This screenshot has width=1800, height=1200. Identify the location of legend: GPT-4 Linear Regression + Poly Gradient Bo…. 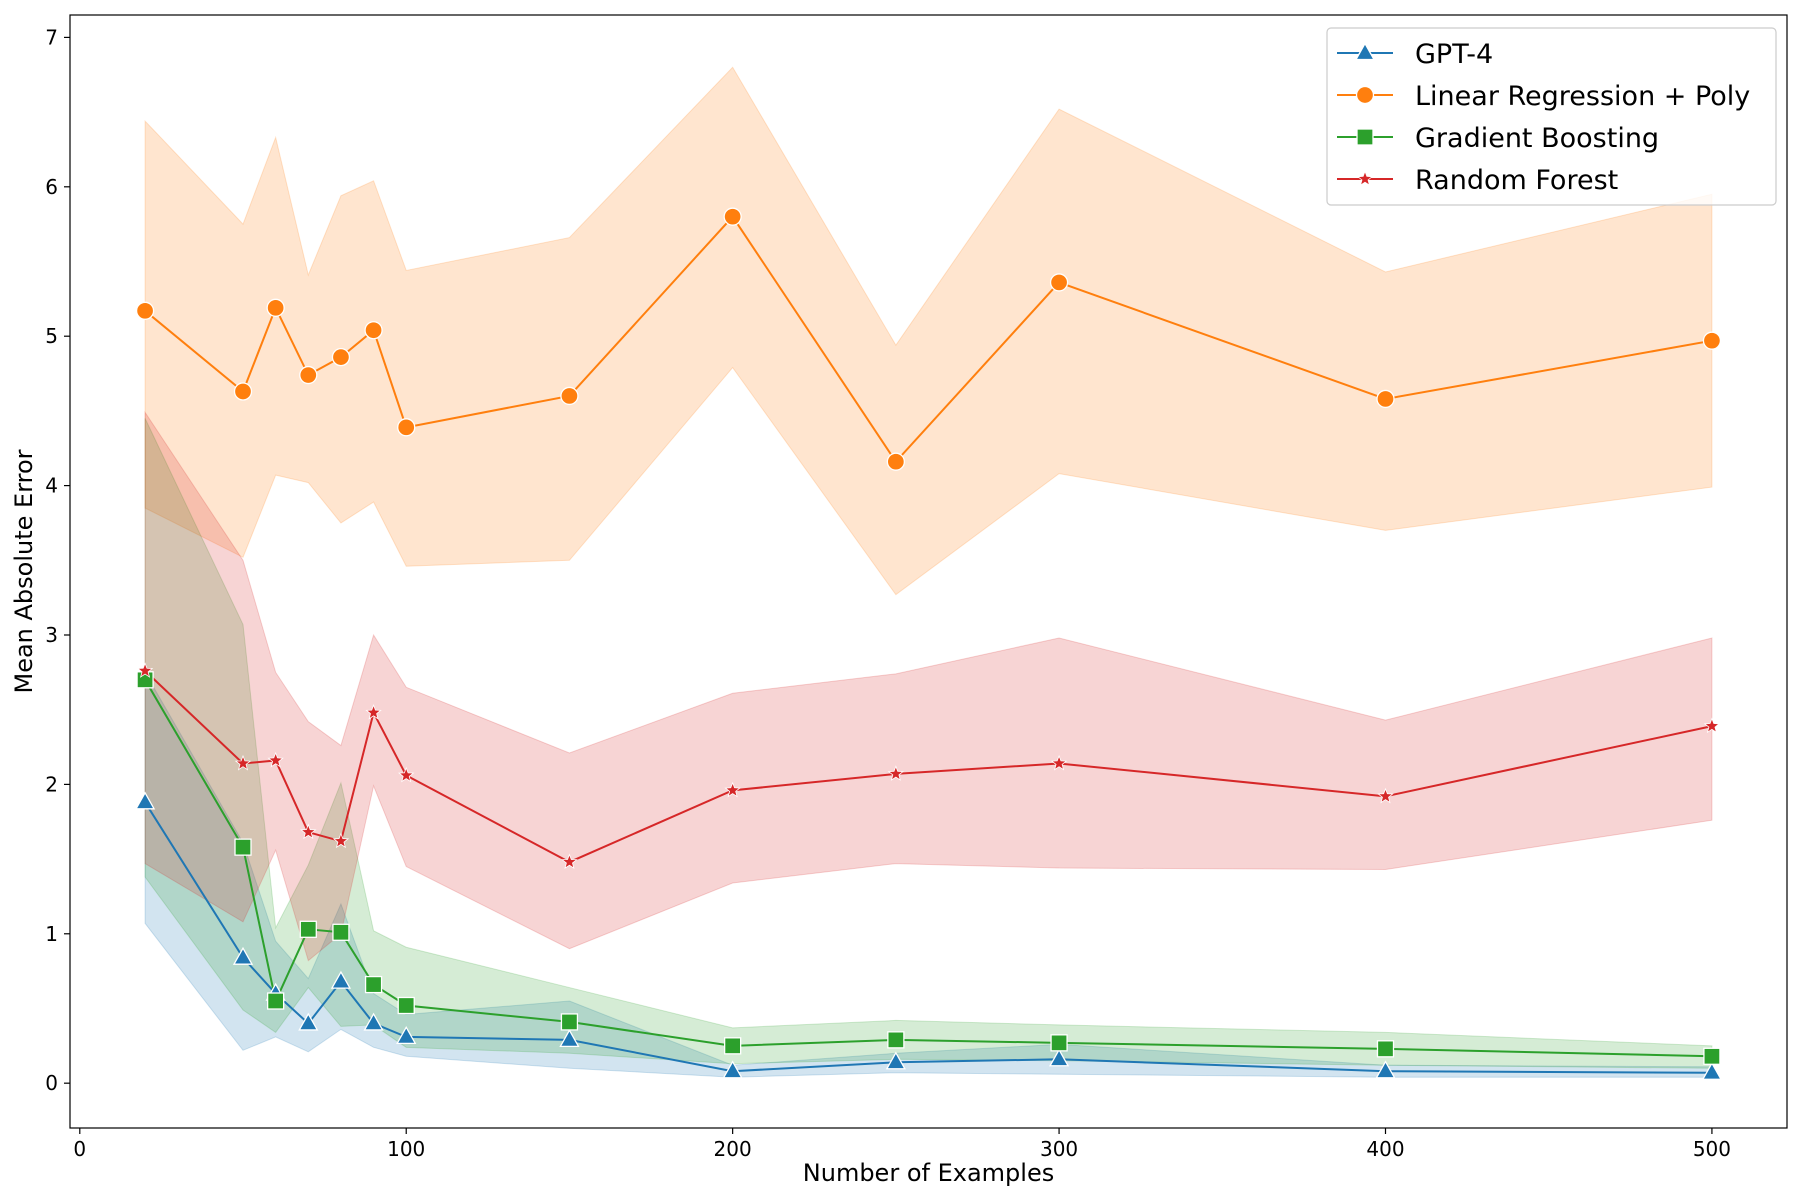
(1551, 116).